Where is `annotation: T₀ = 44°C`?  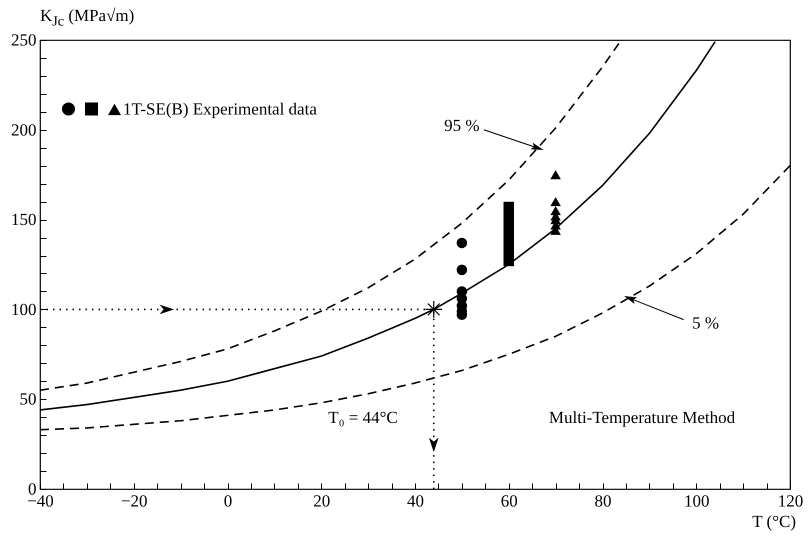
annotation: T₀ = 44°C is located at coordinates (363, 417).